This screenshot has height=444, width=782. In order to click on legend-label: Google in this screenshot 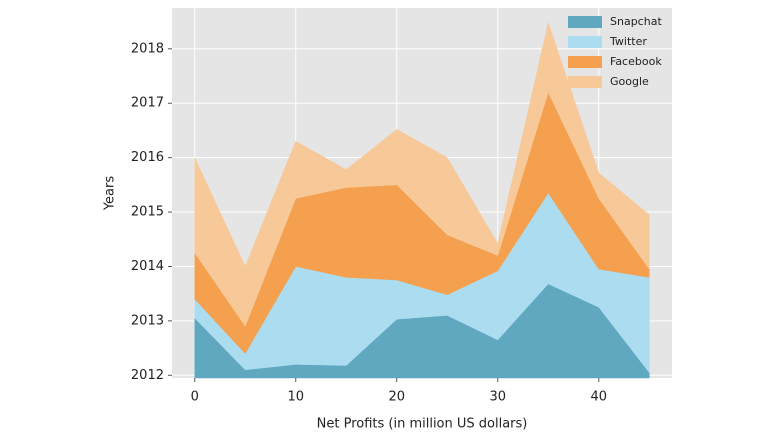, I will do `click(629, 81)`.